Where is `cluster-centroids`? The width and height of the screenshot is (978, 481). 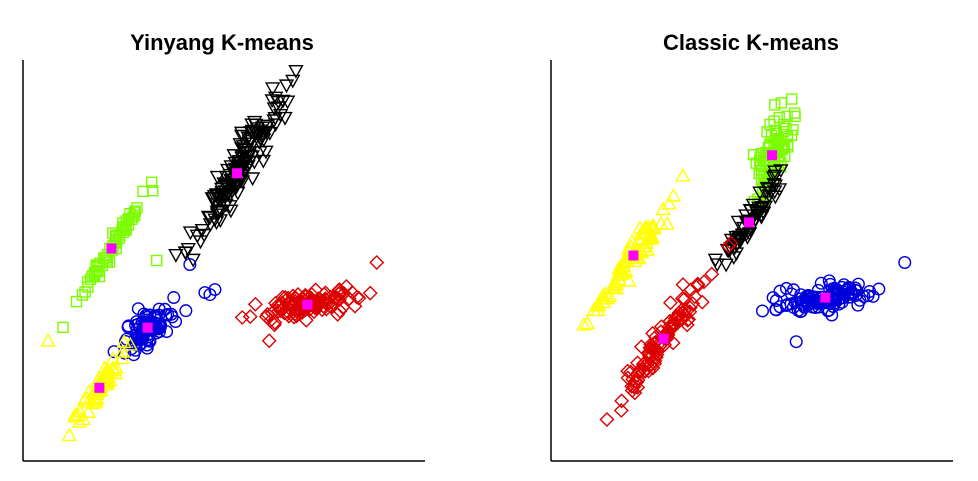 cluster-centroids is located at coordinates (203, 280).